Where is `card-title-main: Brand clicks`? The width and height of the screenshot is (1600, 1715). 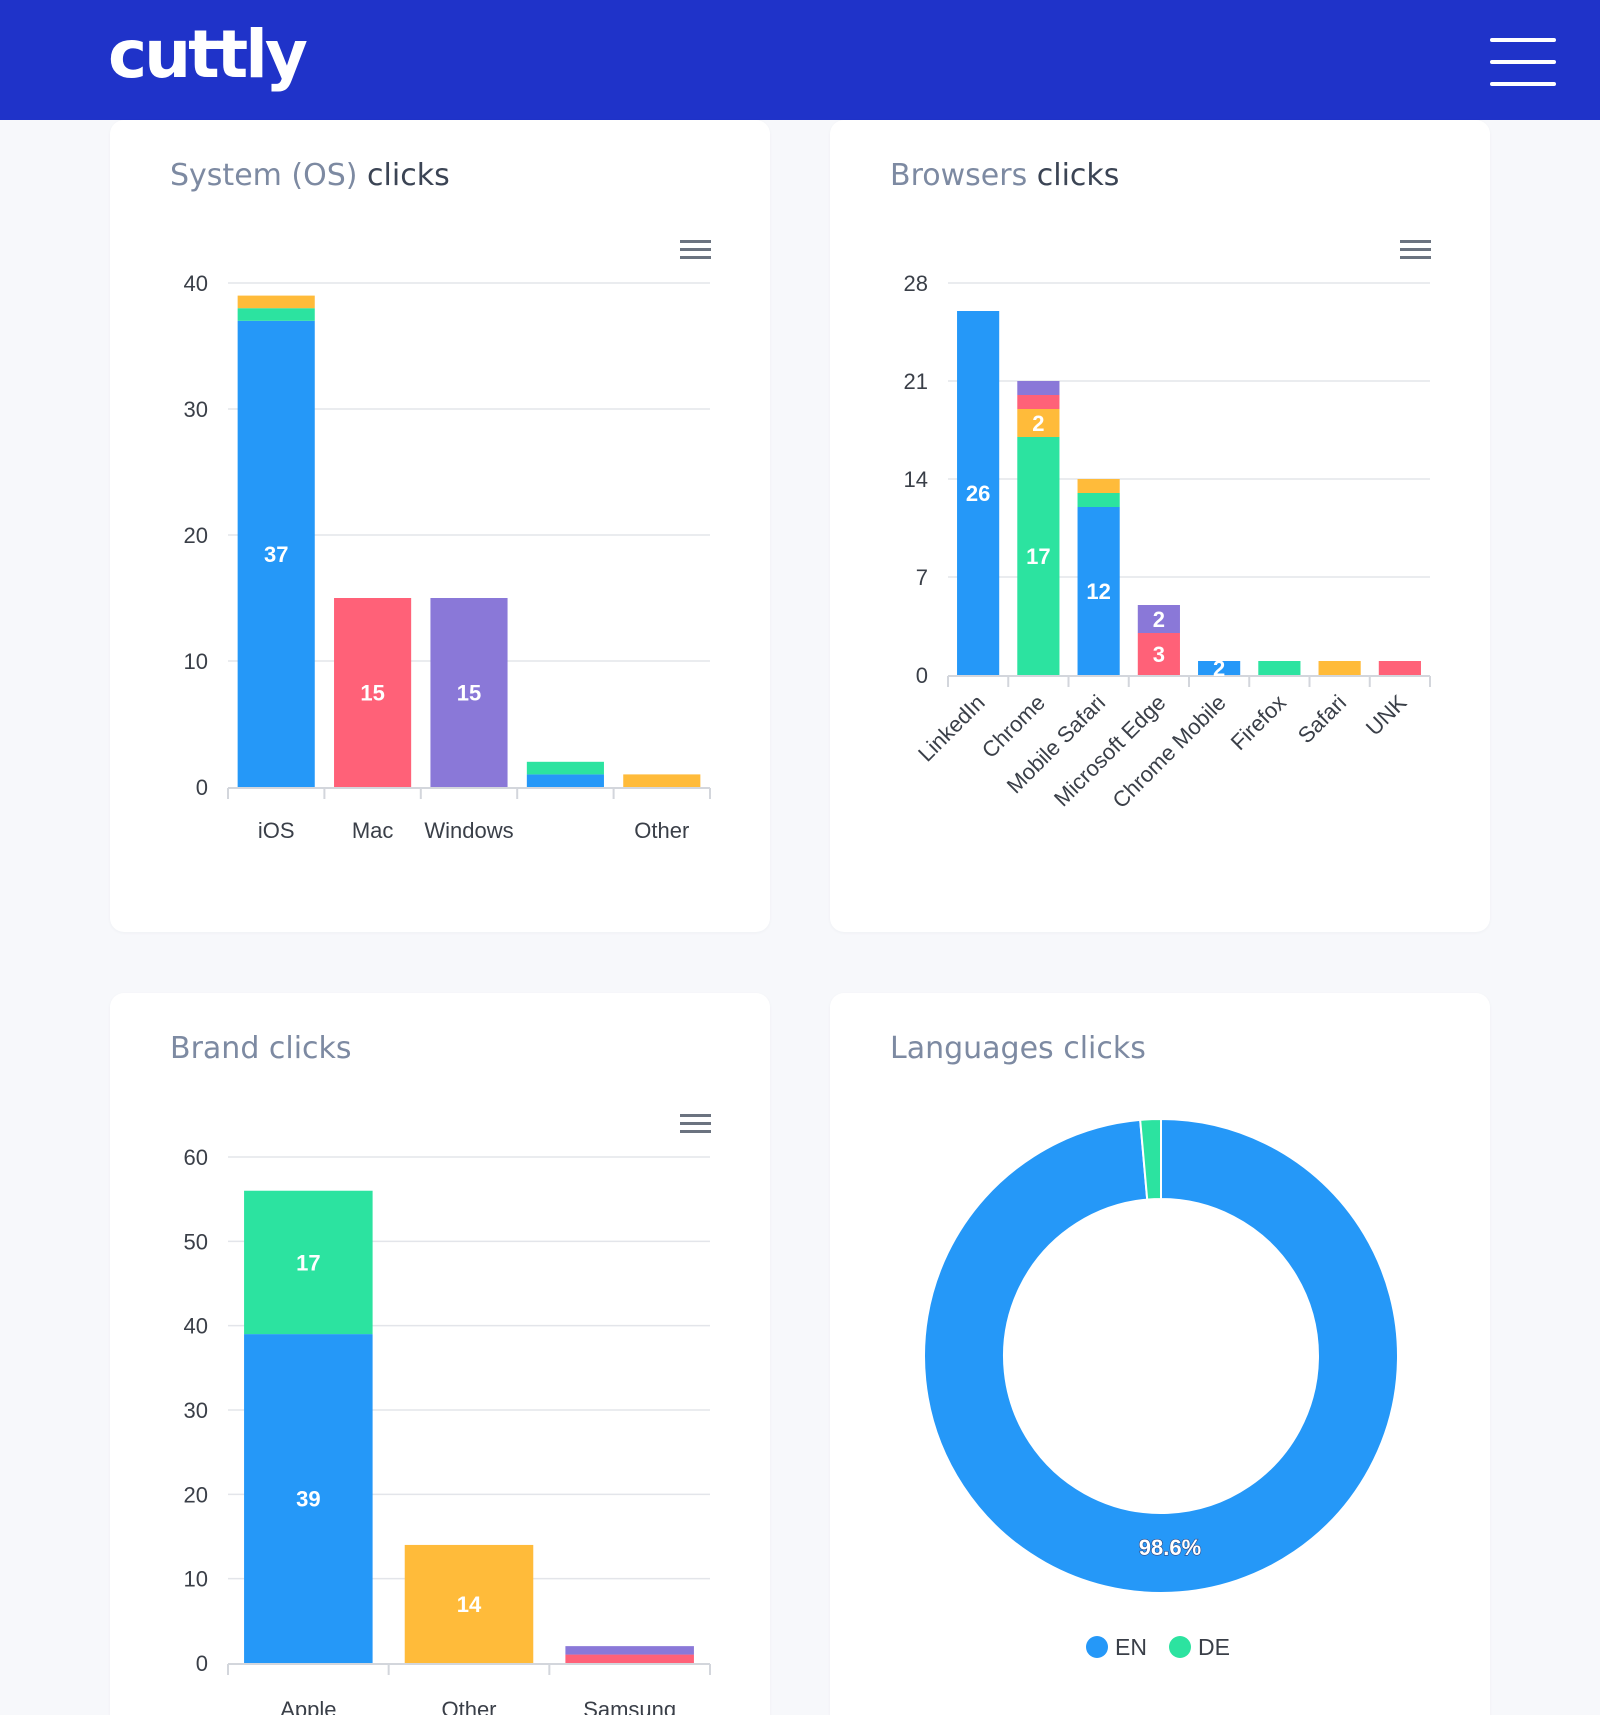 card-title-main: Brand clicks is located at coordinates (261, 1048).